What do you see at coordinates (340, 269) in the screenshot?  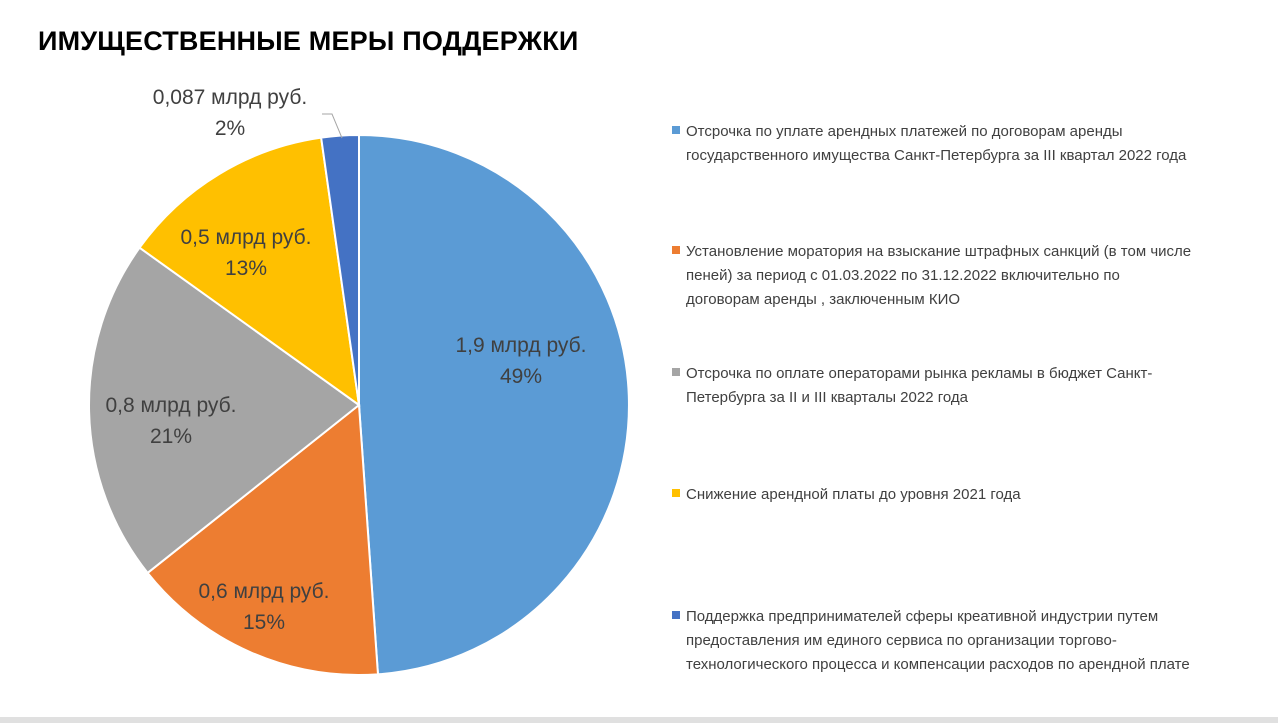 I see `slice-creative-industry` at bounding box center [340, 269].